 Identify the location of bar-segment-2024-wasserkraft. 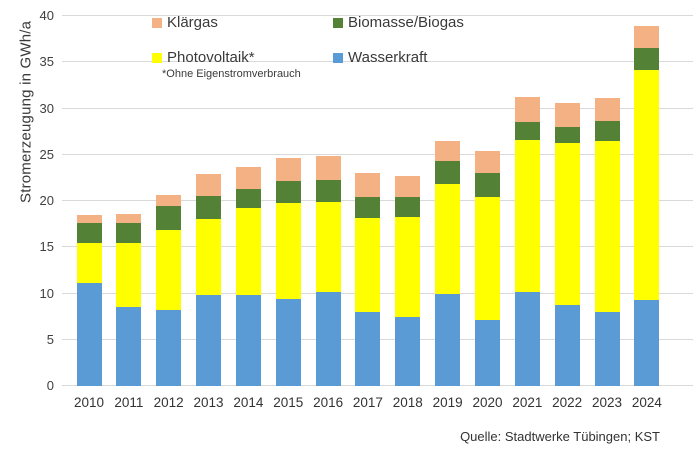
(647, 342).